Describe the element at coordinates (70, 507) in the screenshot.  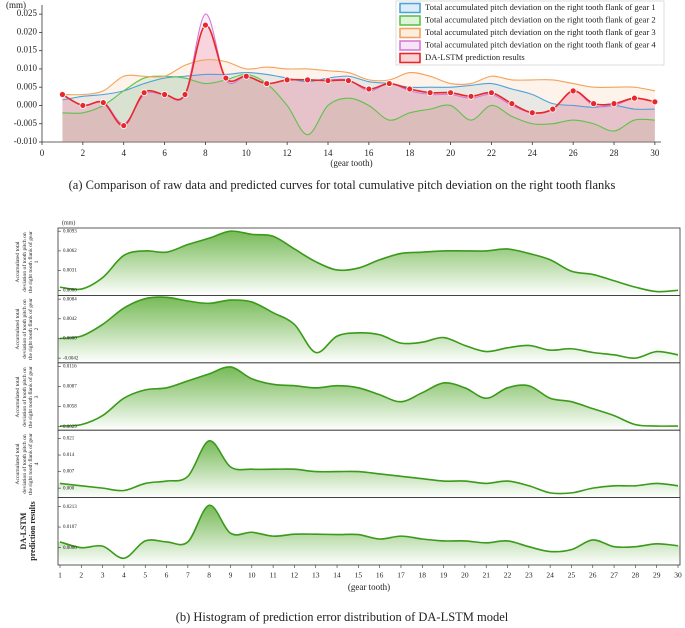
I see `y-tick-label: 0.0213` at that location.